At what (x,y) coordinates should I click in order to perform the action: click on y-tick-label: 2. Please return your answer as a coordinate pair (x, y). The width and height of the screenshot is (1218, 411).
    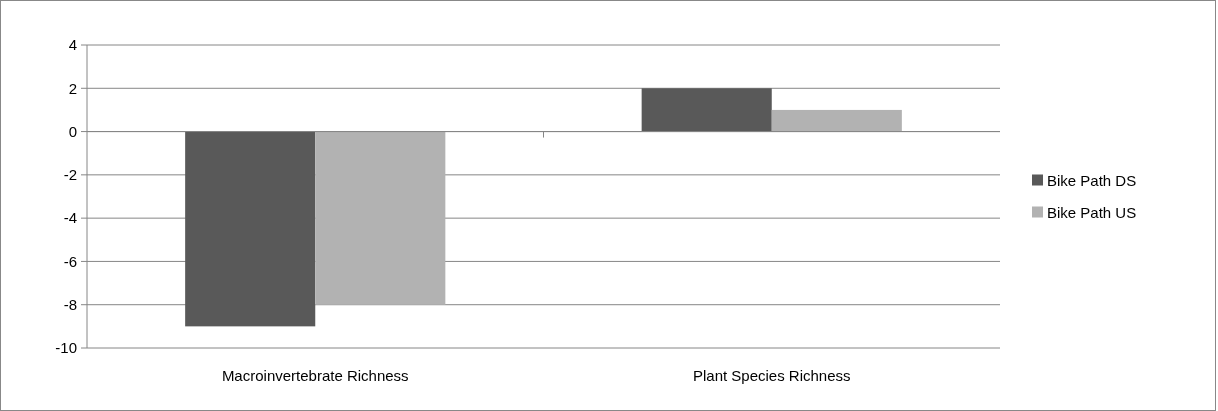
    Looking at the image, I should click on (72, 88).